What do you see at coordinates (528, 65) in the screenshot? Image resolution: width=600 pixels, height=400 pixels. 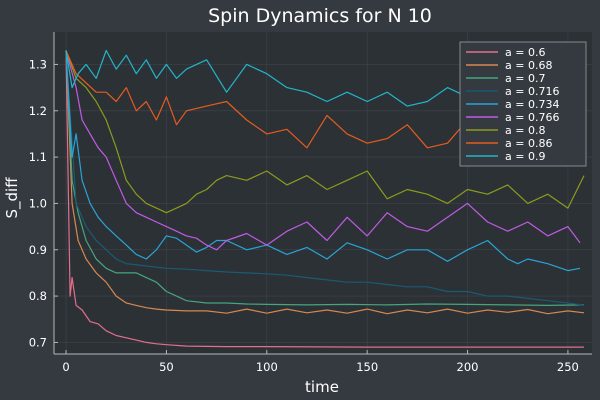 I see `legend-label: a = 0.68` at bounding box center [528, 65].